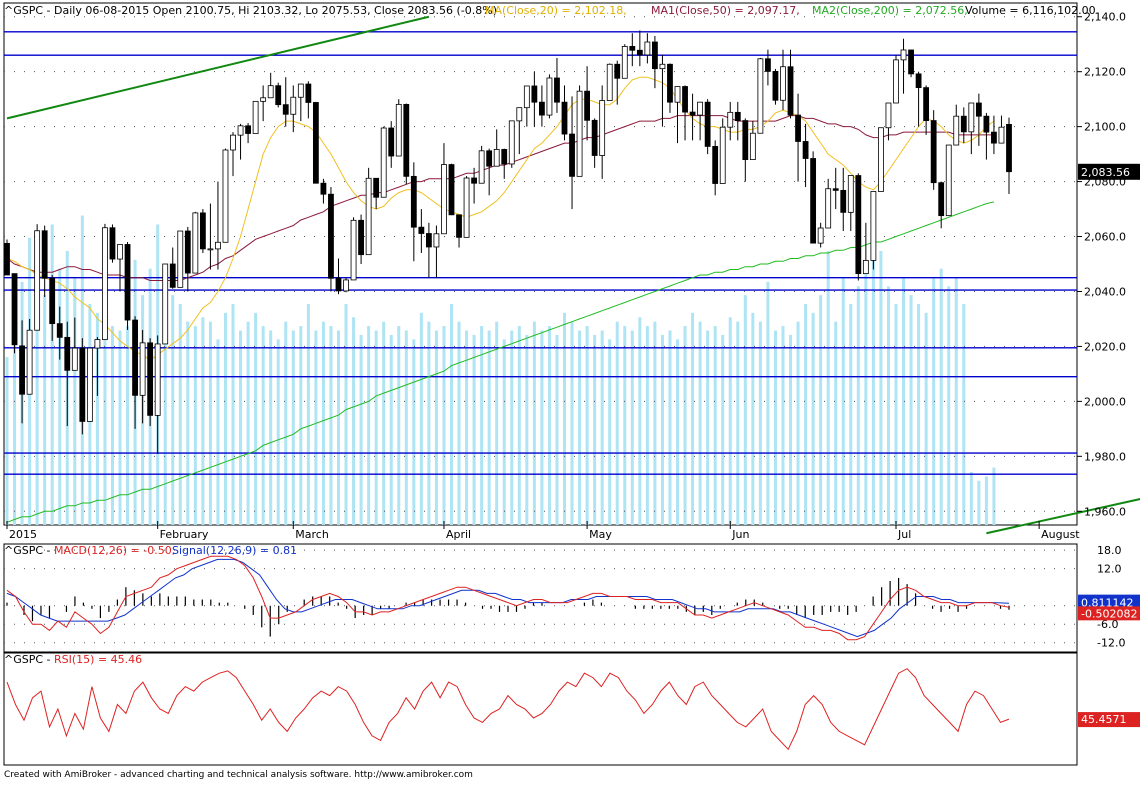 This screenshot has width=1140, height=785. Describe the element at coordinates (1105, 17) in the screenshot. I see `price-axis-label: 2,140.0` at that location.